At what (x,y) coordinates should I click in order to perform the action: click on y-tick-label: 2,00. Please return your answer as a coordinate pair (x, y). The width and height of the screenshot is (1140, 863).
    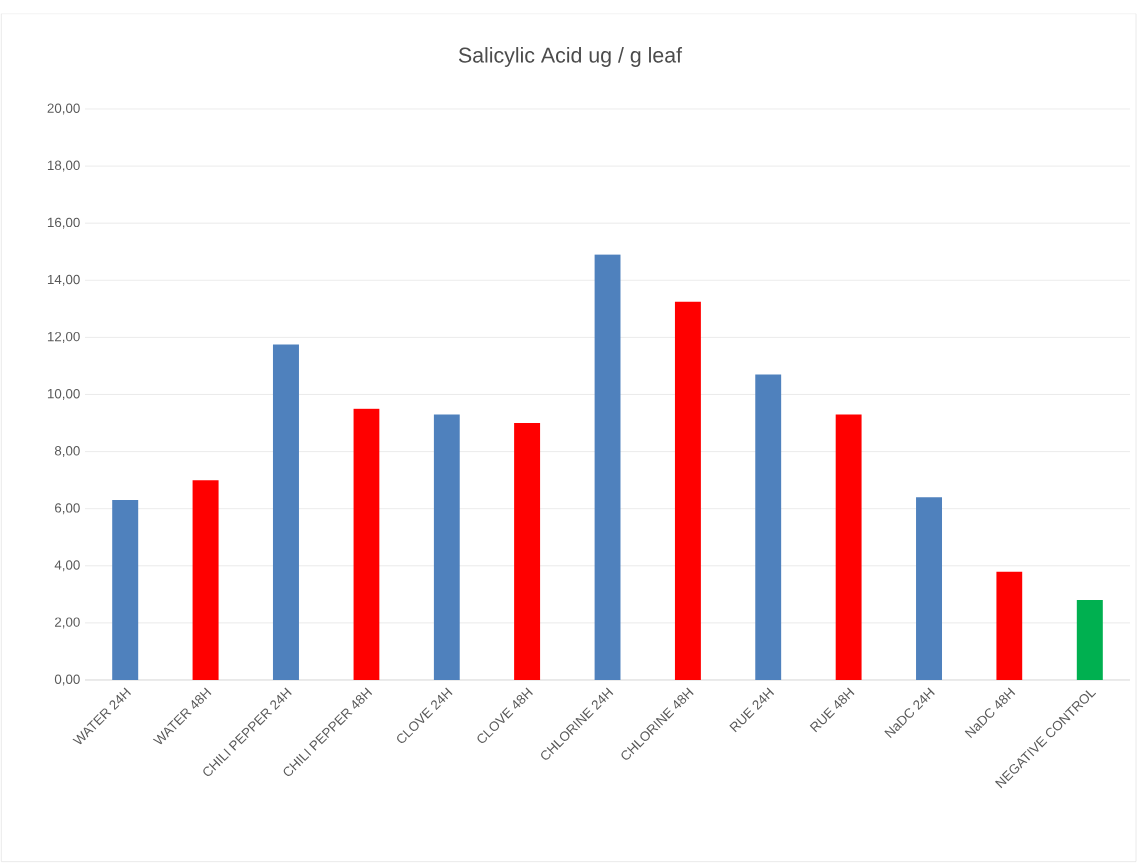
    Looking at the image, I should click on (67, 623).